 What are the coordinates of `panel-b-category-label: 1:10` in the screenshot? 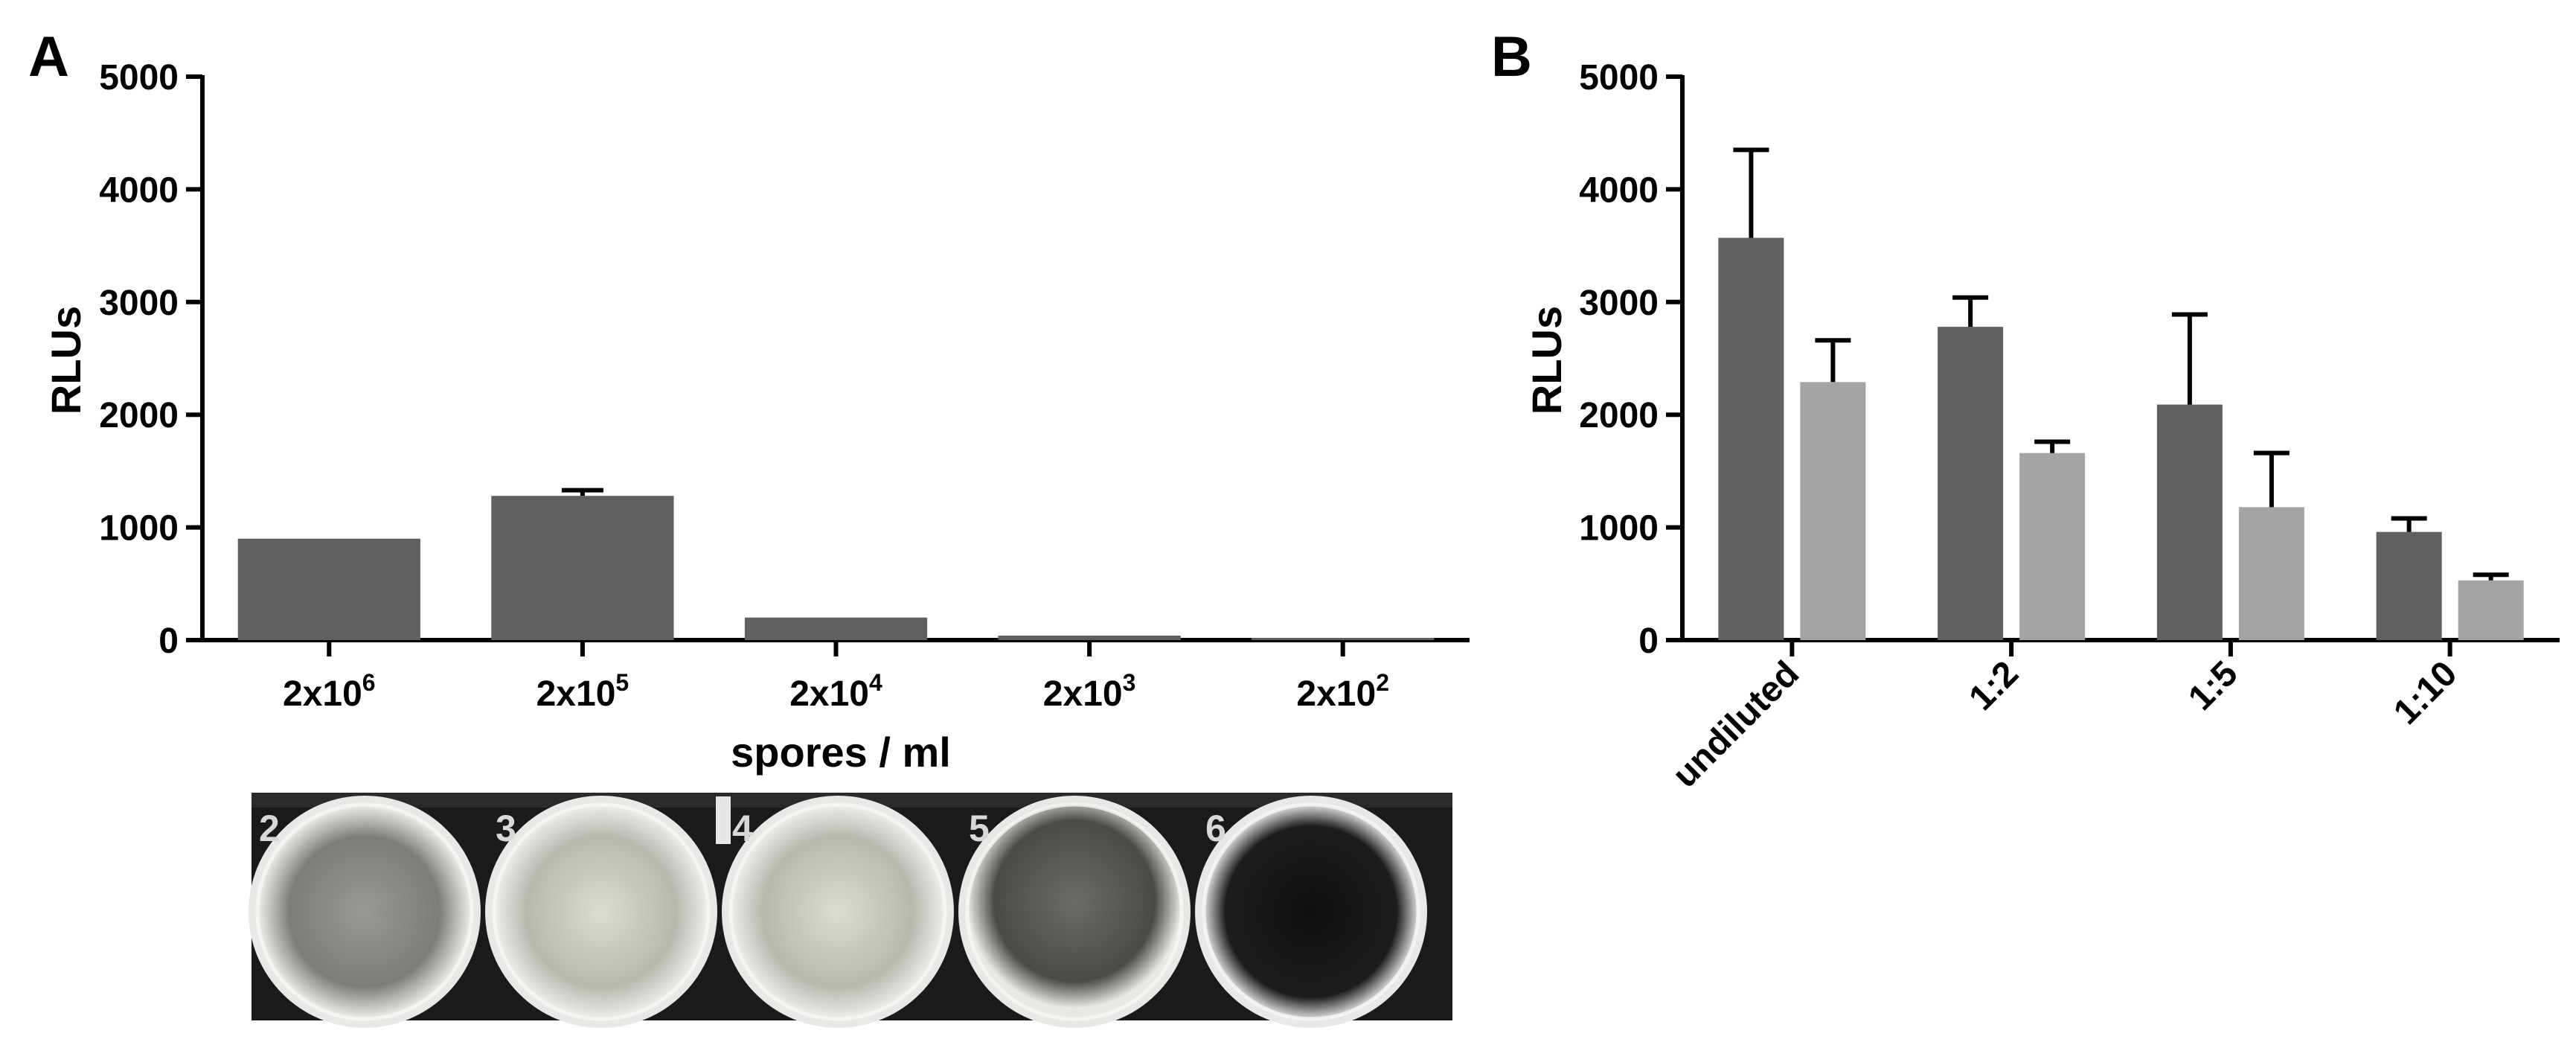 It's located at (2425, 692).